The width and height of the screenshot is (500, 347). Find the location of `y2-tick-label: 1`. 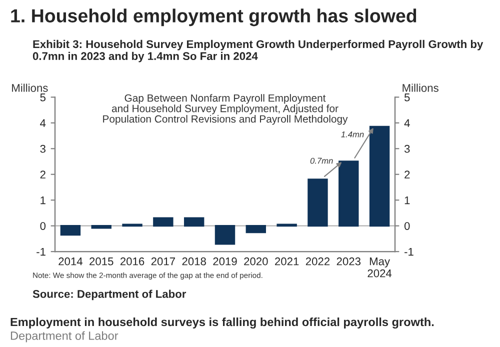

y2-tick-label: 1 is located at coordinates (407, 200).